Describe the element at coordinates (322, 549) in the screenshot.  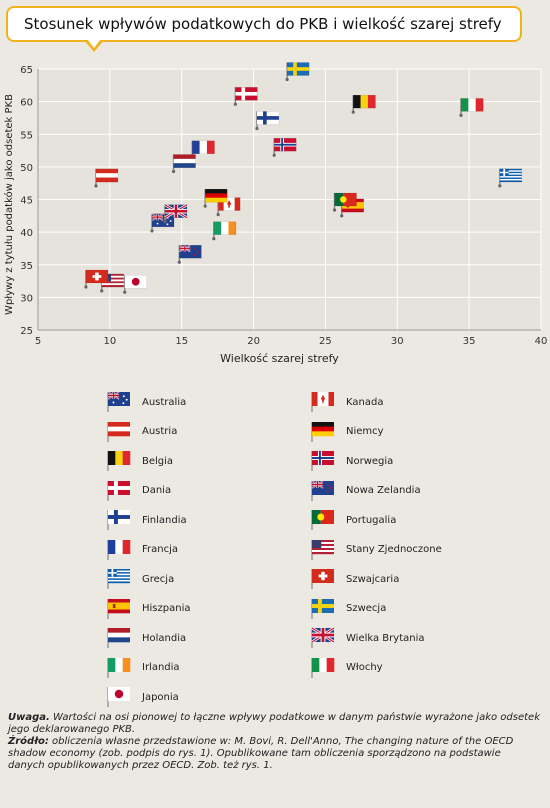
I see `legend-flag-stany-zjednoczone-icon` at that location.